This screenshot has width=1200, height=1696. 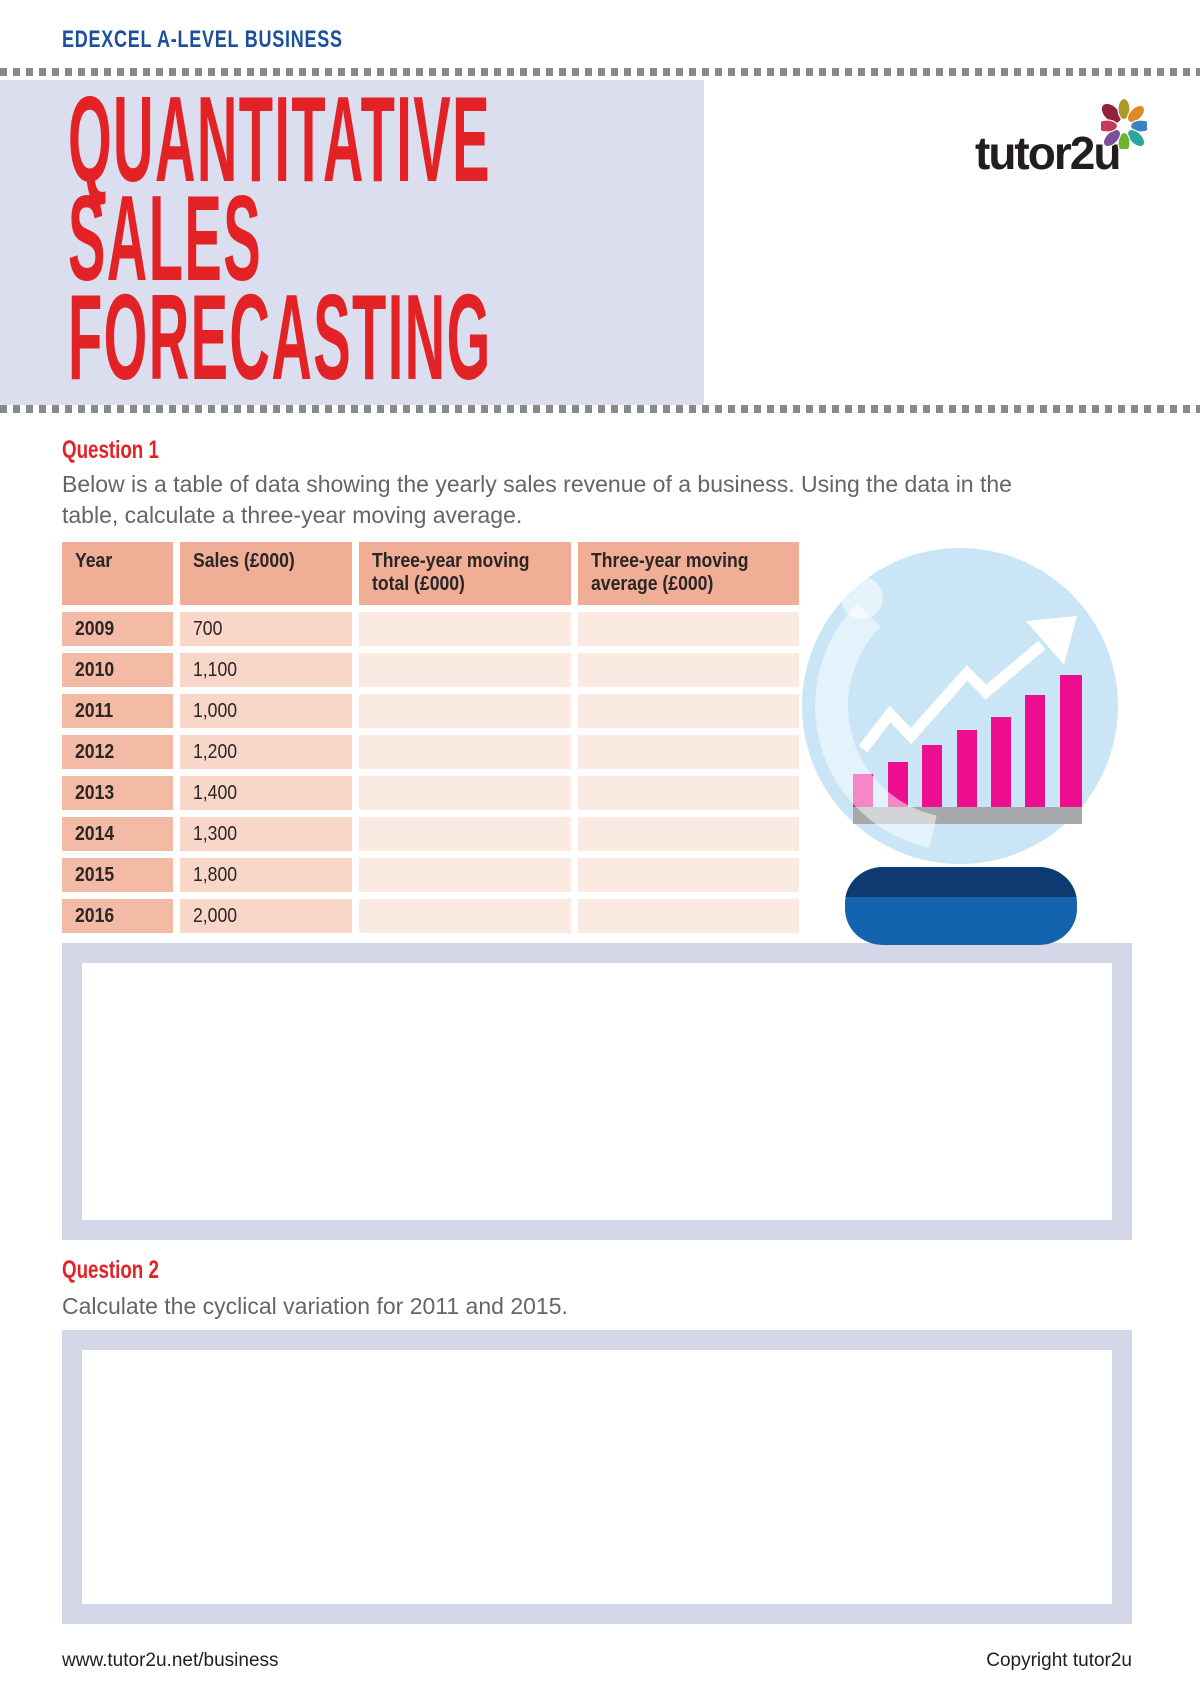 What do you see at coordinates (110, 1270) in the screenshot?
I see `question-2-heading: Question 2` at bounding box center [110, 1270].